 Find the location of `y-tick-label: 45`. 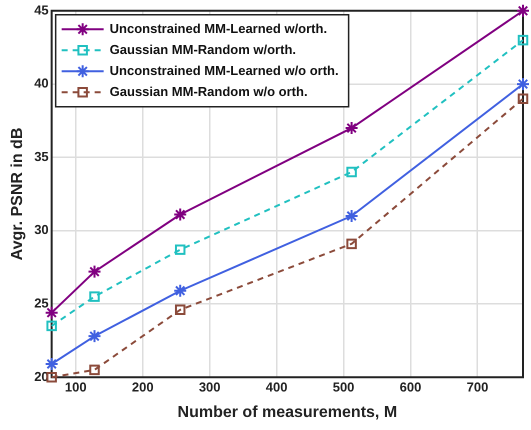

y-tick-label: 45 is located at coordinates (41, 10).